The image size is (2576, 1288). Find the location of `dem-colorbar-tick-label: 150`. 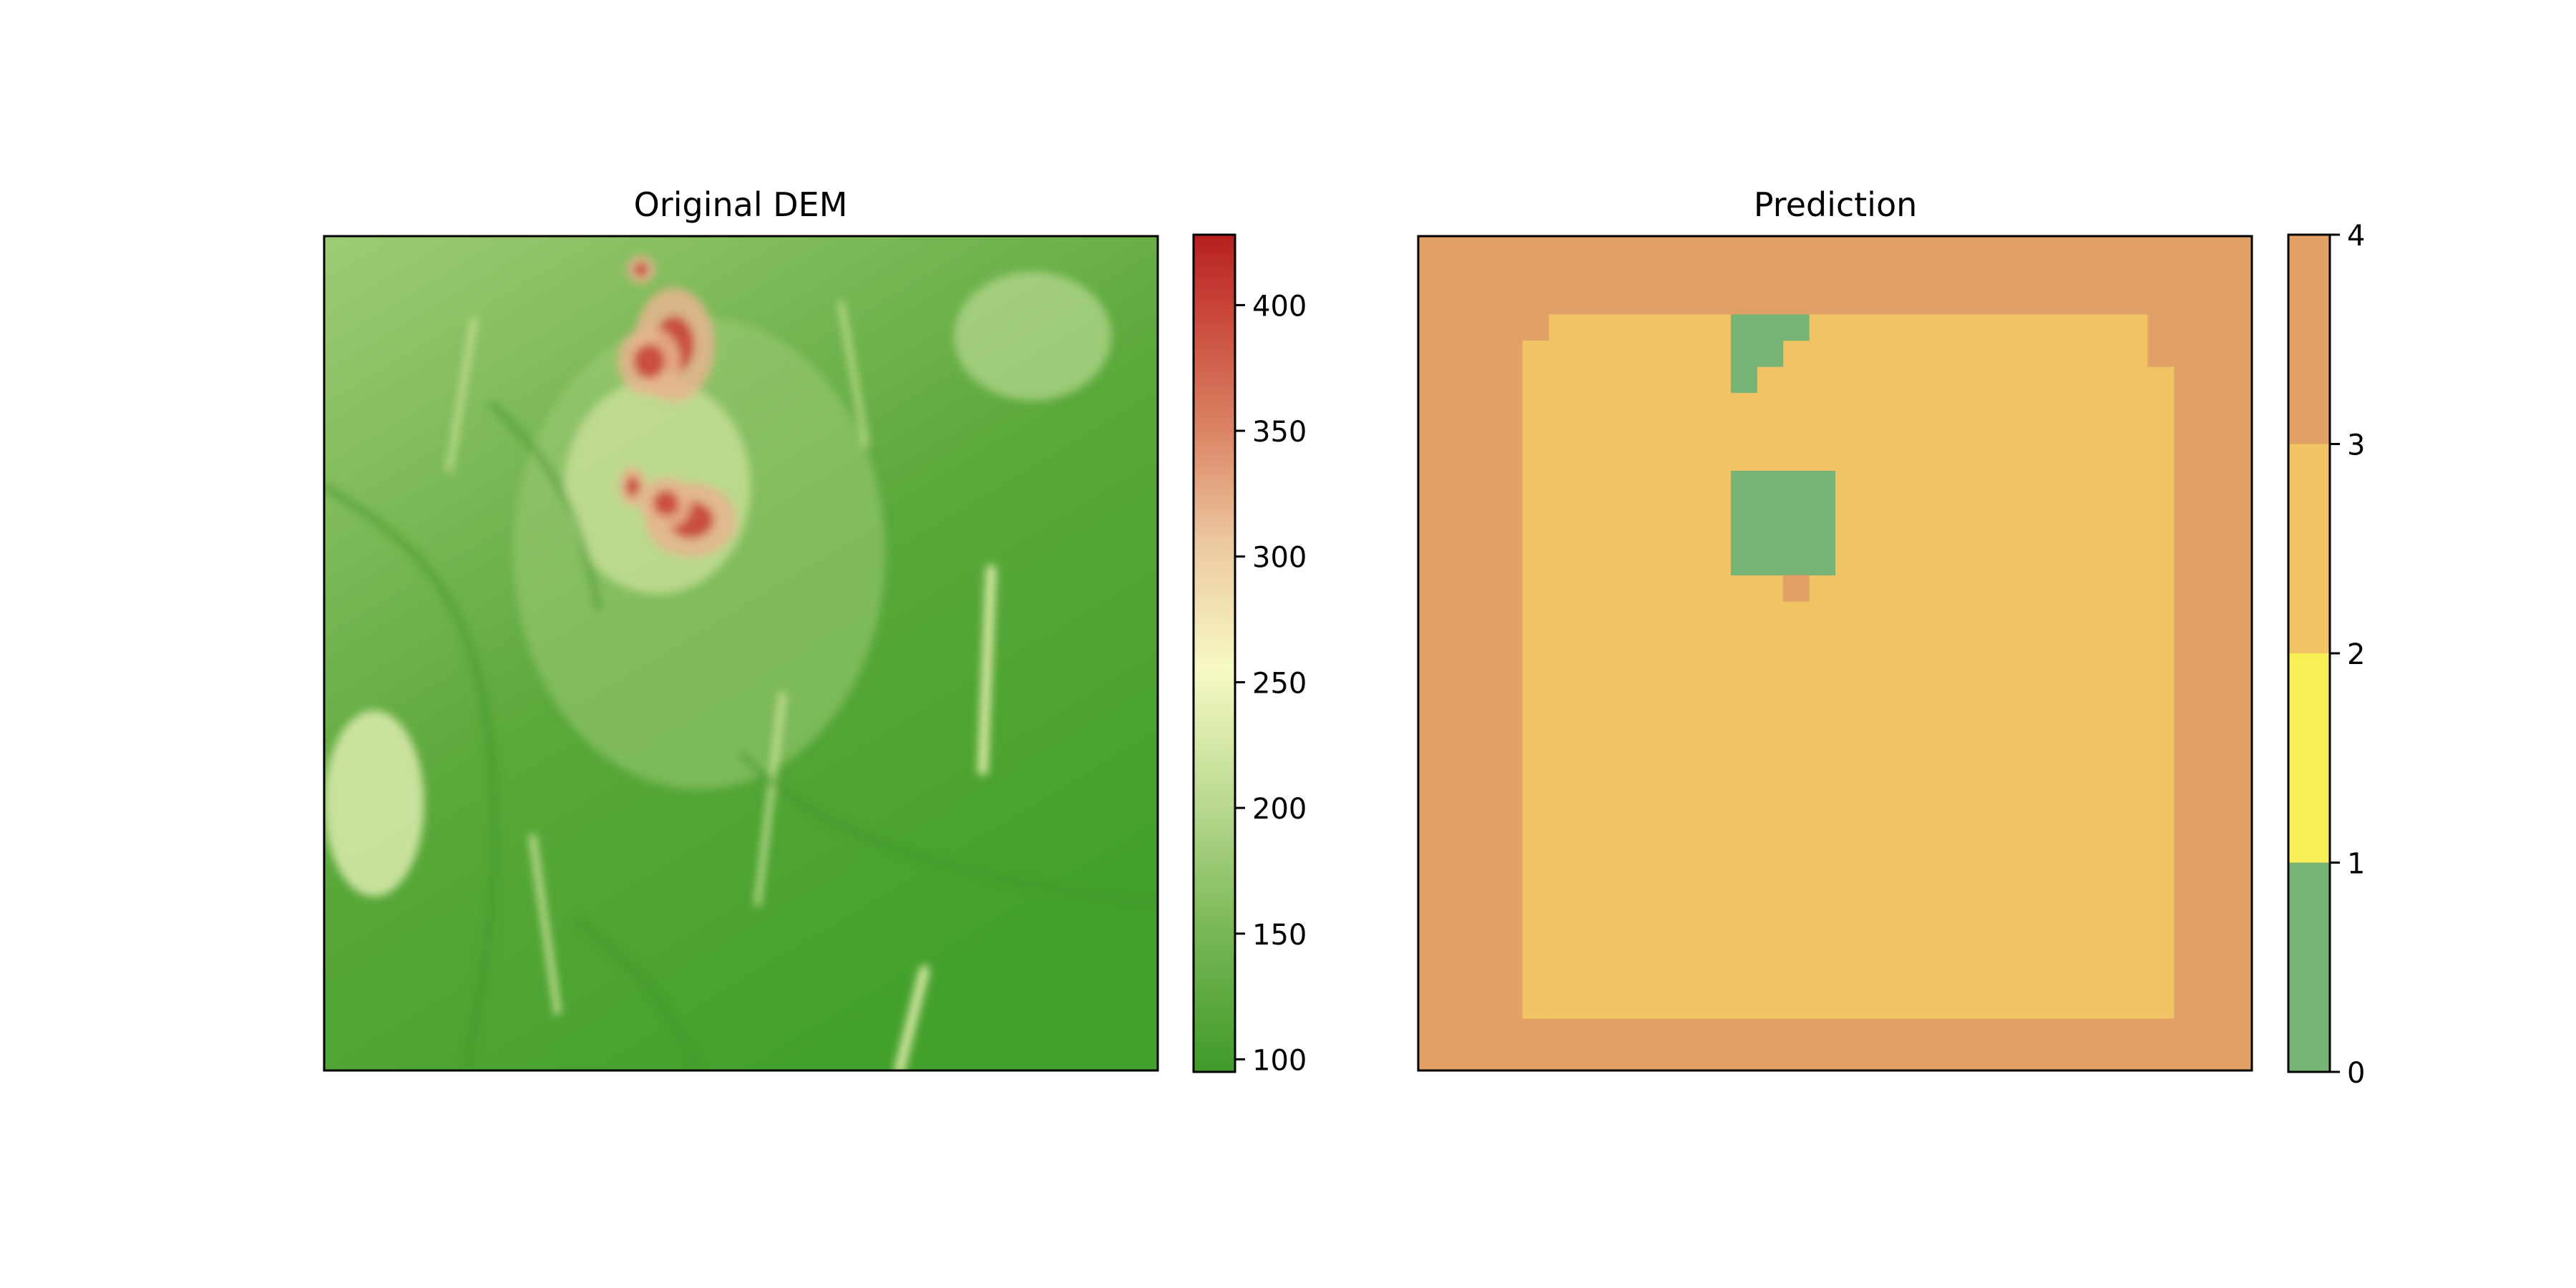

dem-colorbar-tick-label: 150 is located at coordinates (1279, 935).